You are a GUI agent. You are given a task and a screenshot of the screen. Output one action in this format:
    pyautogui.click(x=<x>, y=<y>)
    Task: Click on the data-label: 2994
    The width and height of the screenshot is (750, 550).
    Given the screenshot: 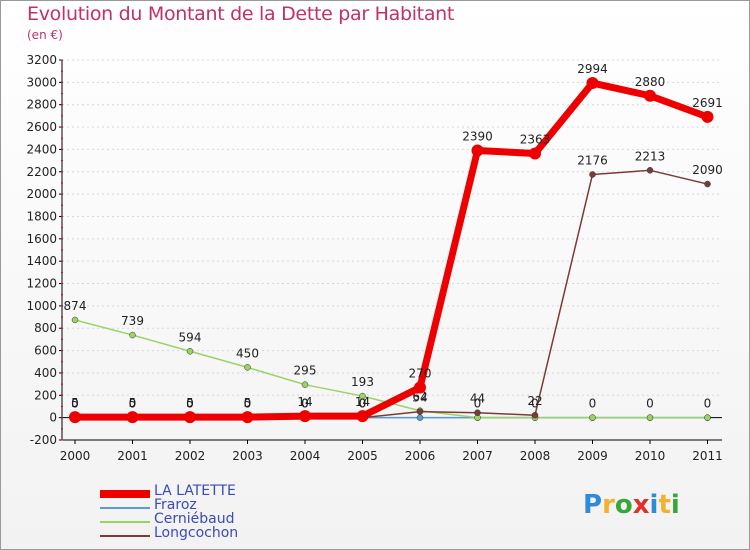 What is the action you would take?
    pyautogui.click(x=592, y=69)
    